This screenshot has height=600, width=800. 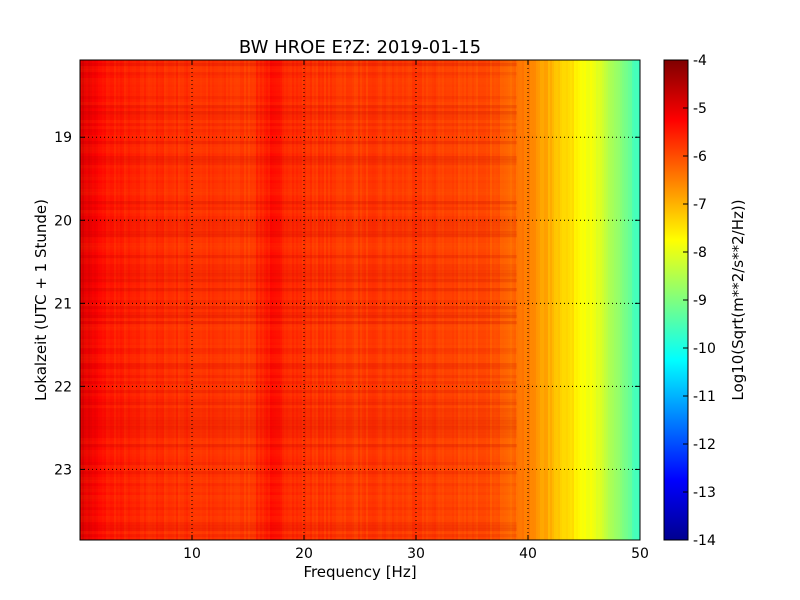 I want to click on colorbar-tick-label: -11, so click(x=704, y=397).